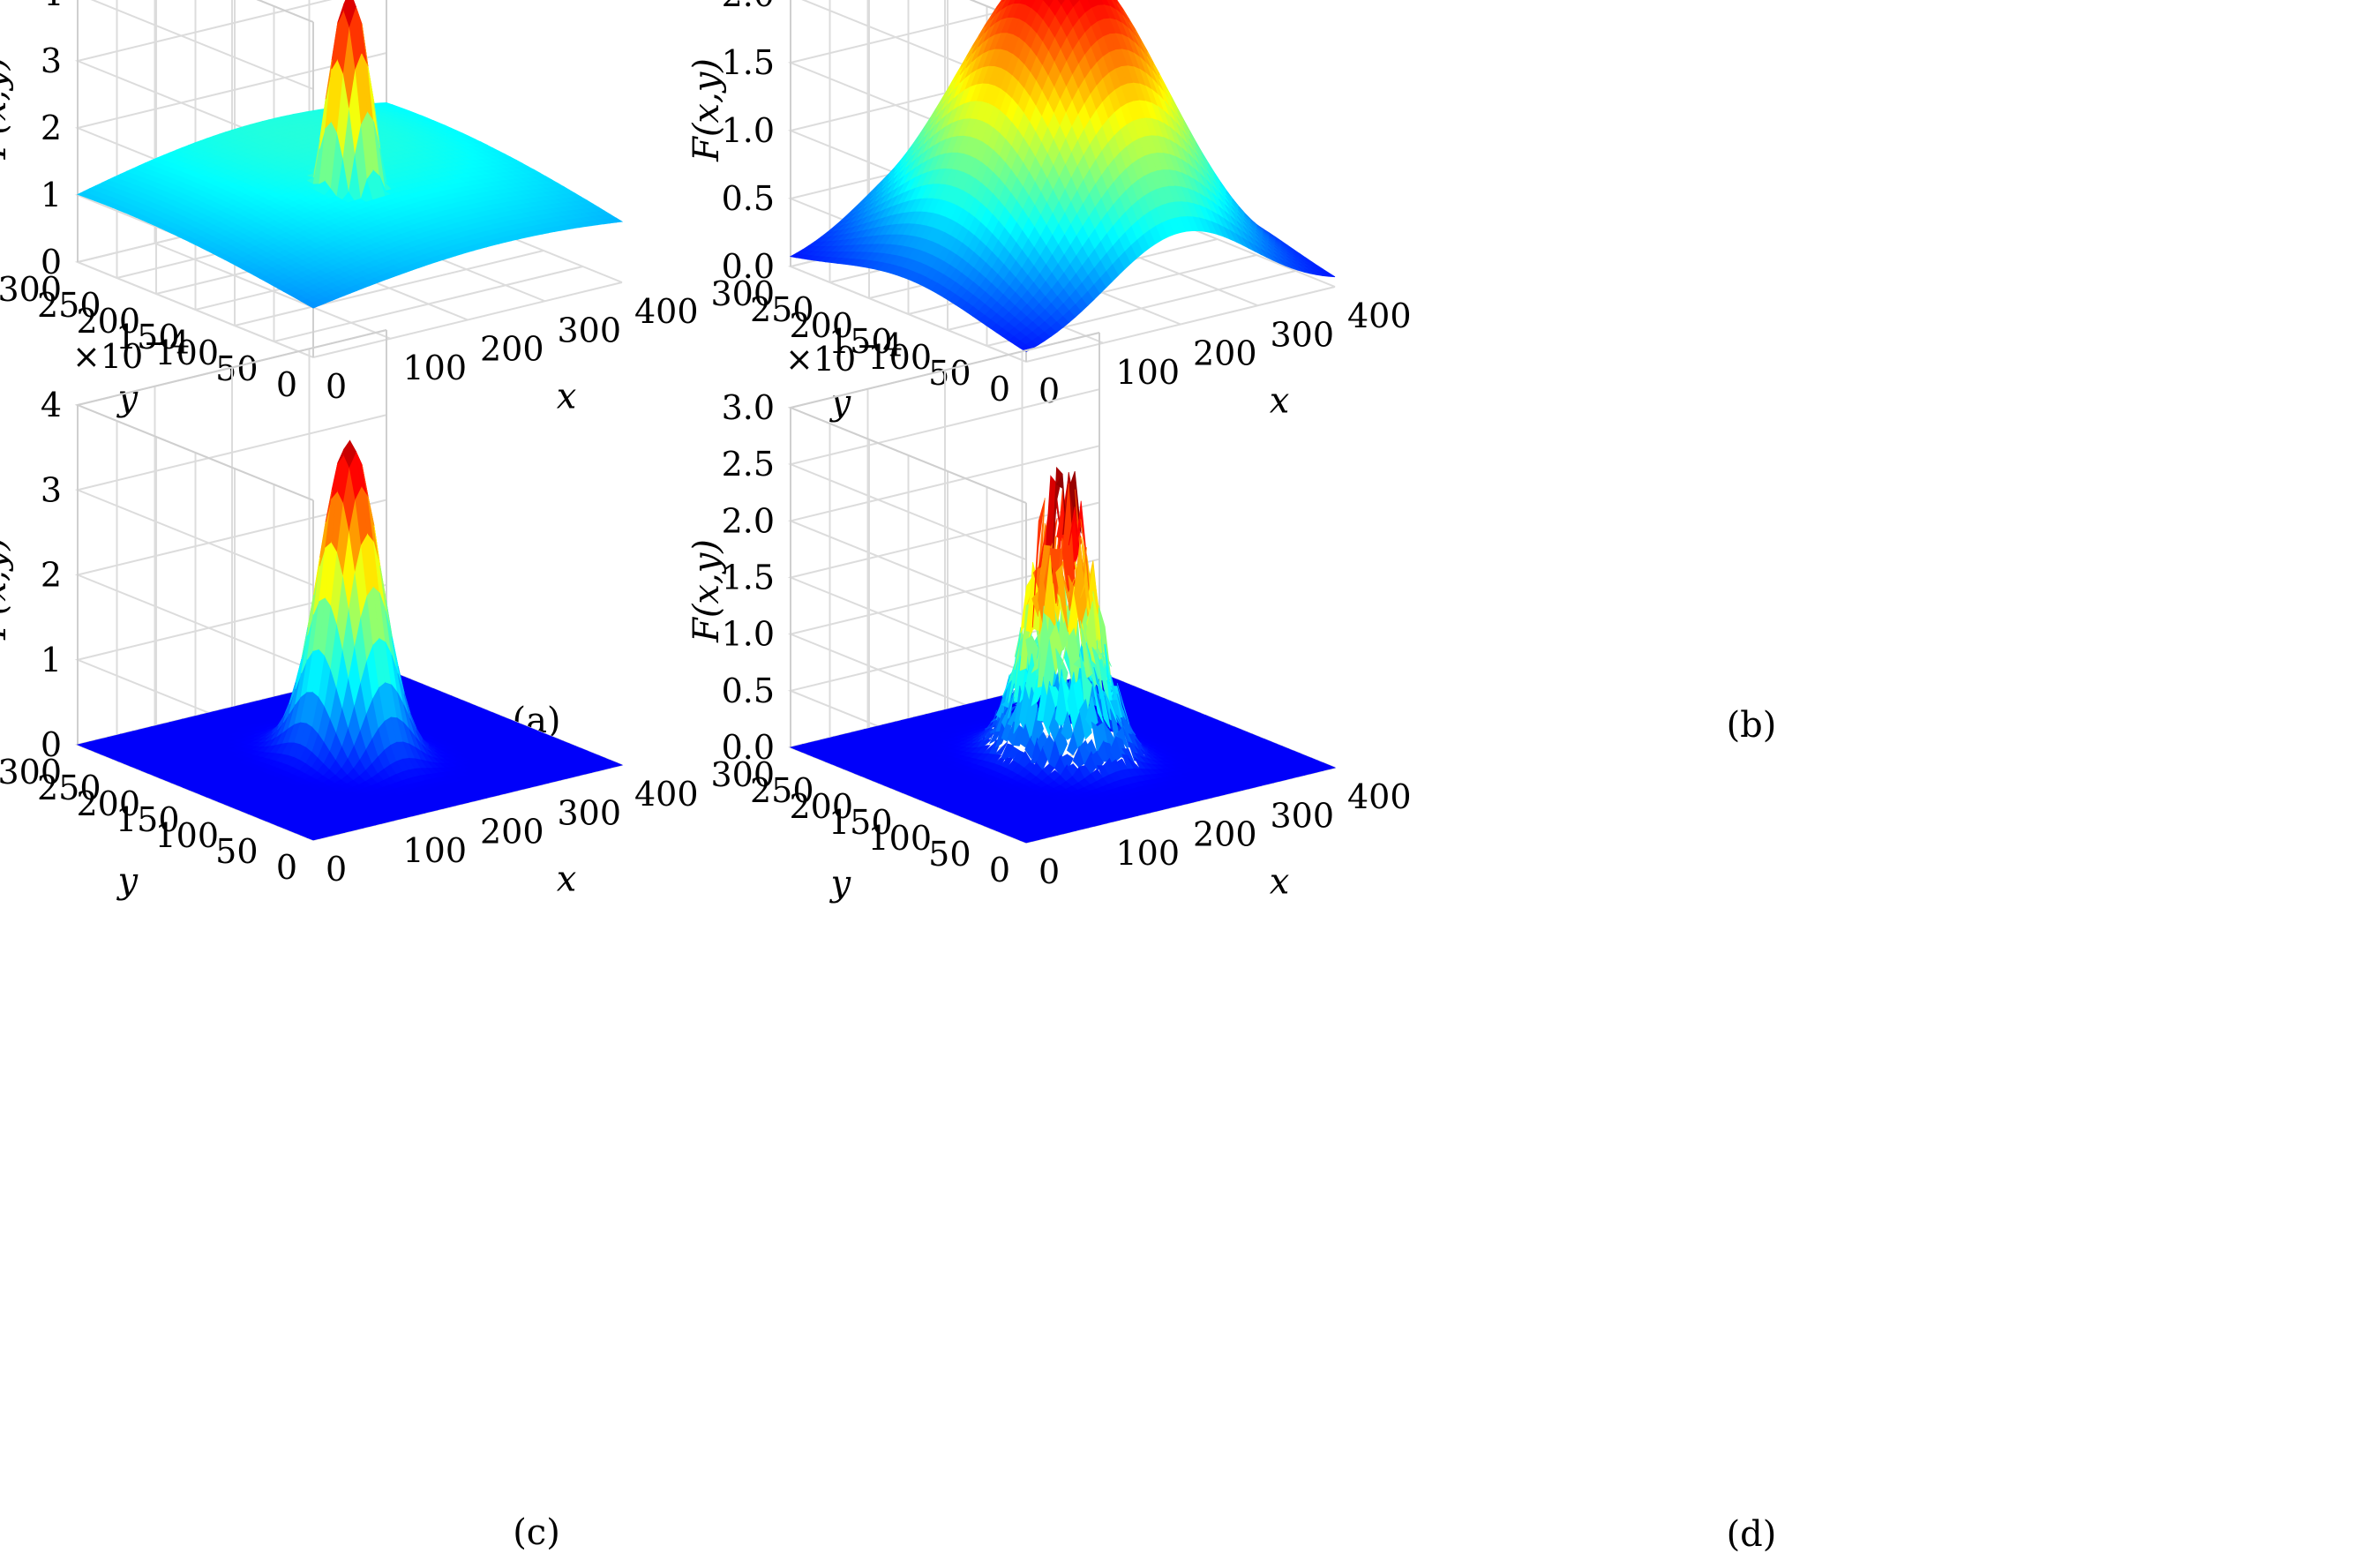  I want to click on z-tick-label: 1.5, so click(748, 62).